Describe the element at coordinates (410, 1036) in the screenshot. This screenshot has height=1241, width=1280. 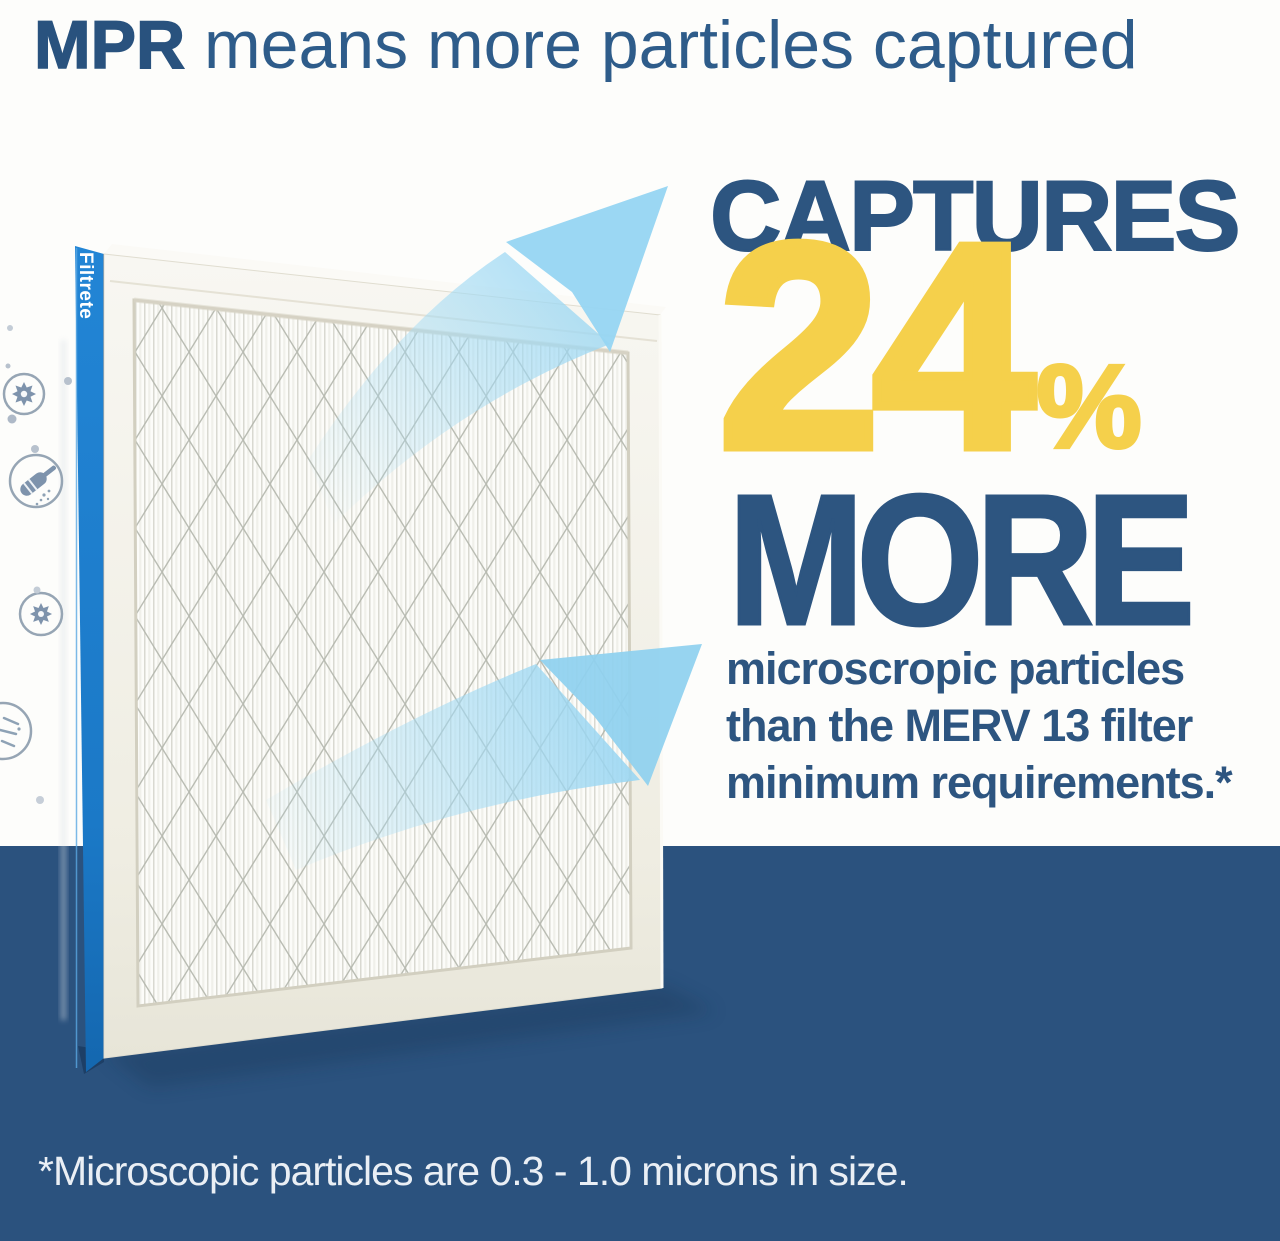
I see `filter-shadow` at that location.